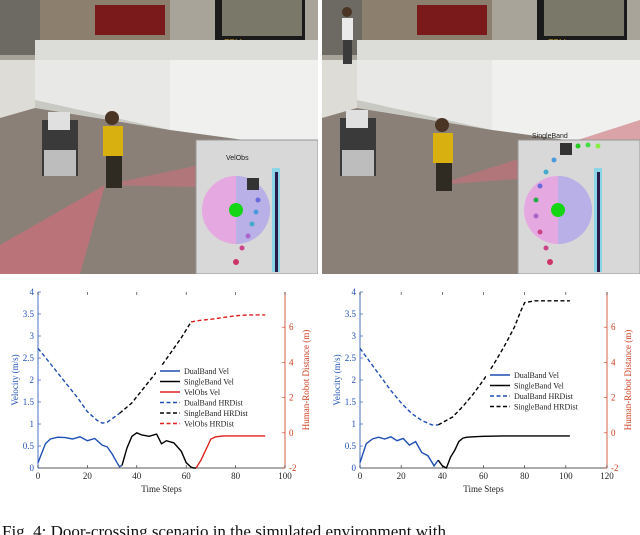 This screenshot has width=640, height=535. What do you see at coordinates (550, 136) in the screenshot?
I see `inset-label: SingleBand` at bounding box center [550, 136].